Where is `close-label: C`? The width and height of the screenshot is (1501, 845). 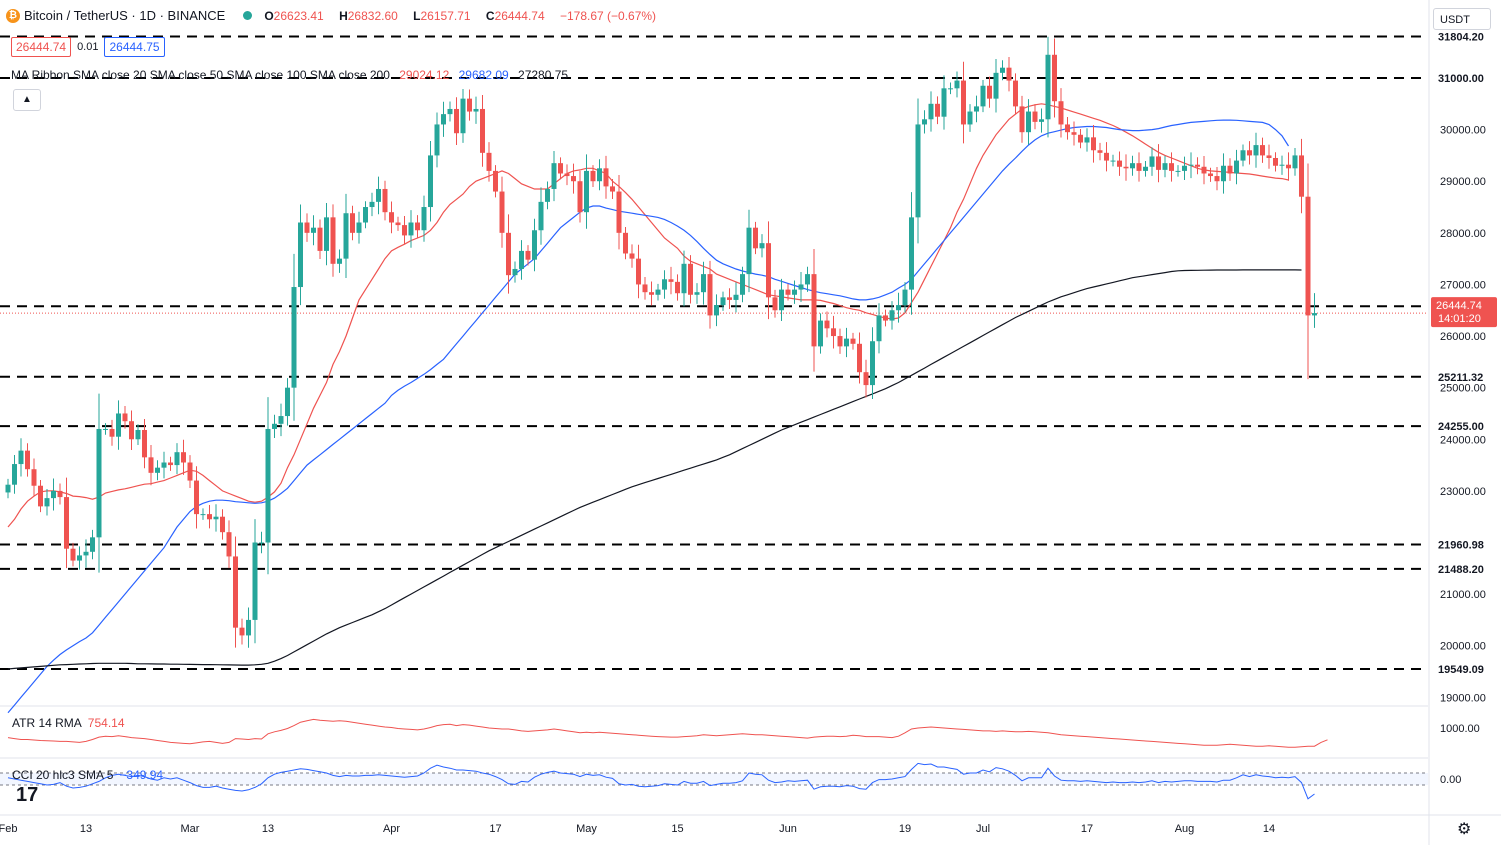 close-label: C is located at coordinates (490, 15).